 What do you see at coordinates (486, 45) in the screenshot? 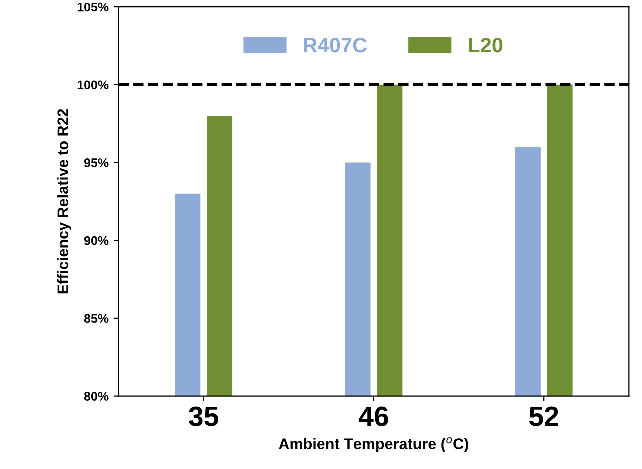
I see `legend-label: L20` at bounding box center [486, 45].